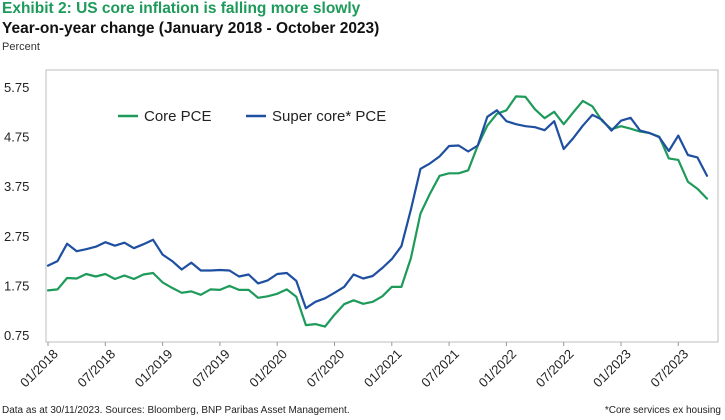 This screenshot has height=420, width=725. I want to click on x-tick-label: 01/2018, so click(39, 368).